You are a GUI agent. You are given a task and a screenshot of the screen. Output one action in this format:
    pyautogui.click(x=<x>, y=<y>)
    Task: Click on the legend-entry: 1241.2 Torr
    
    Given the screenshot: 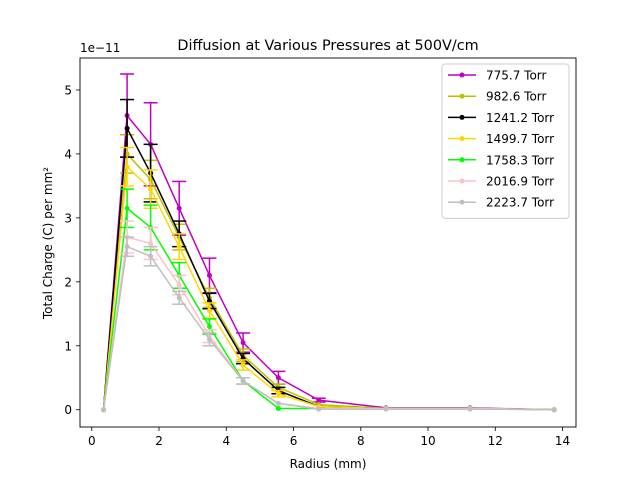 What is the action you would take?
    pyautogui.click(x=501, y=118)
    